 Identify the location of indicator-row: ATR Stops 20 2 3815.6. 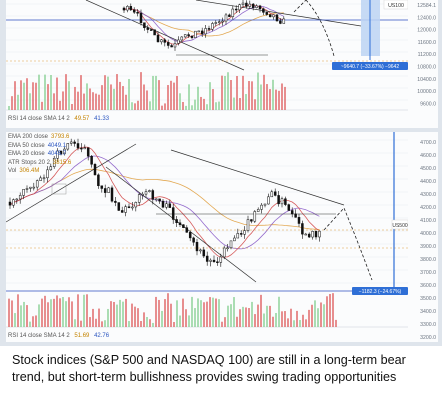
(39, 163).